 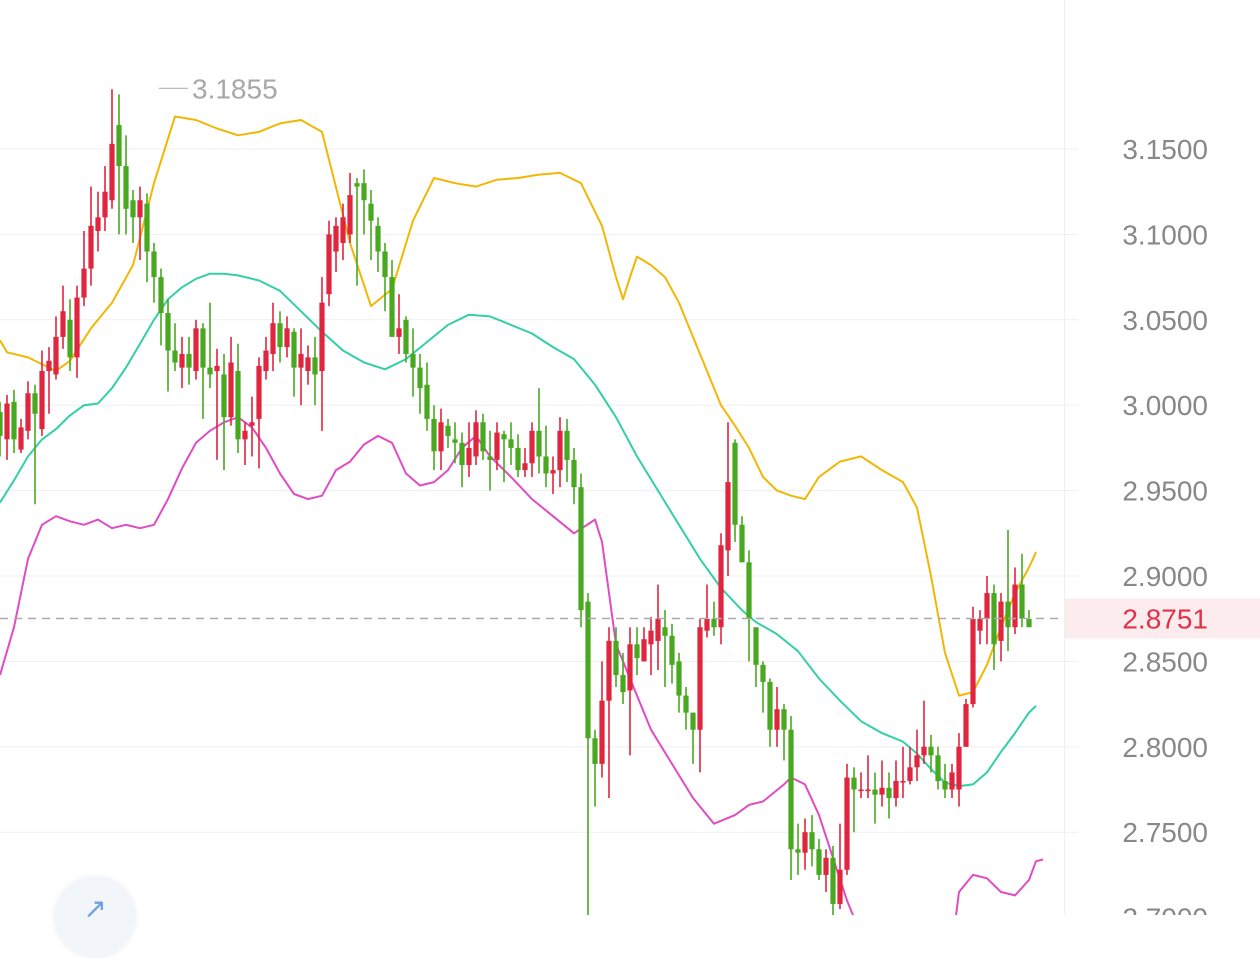 I want to click on high-price-label: 3.1855, so click(x=235, y=88).